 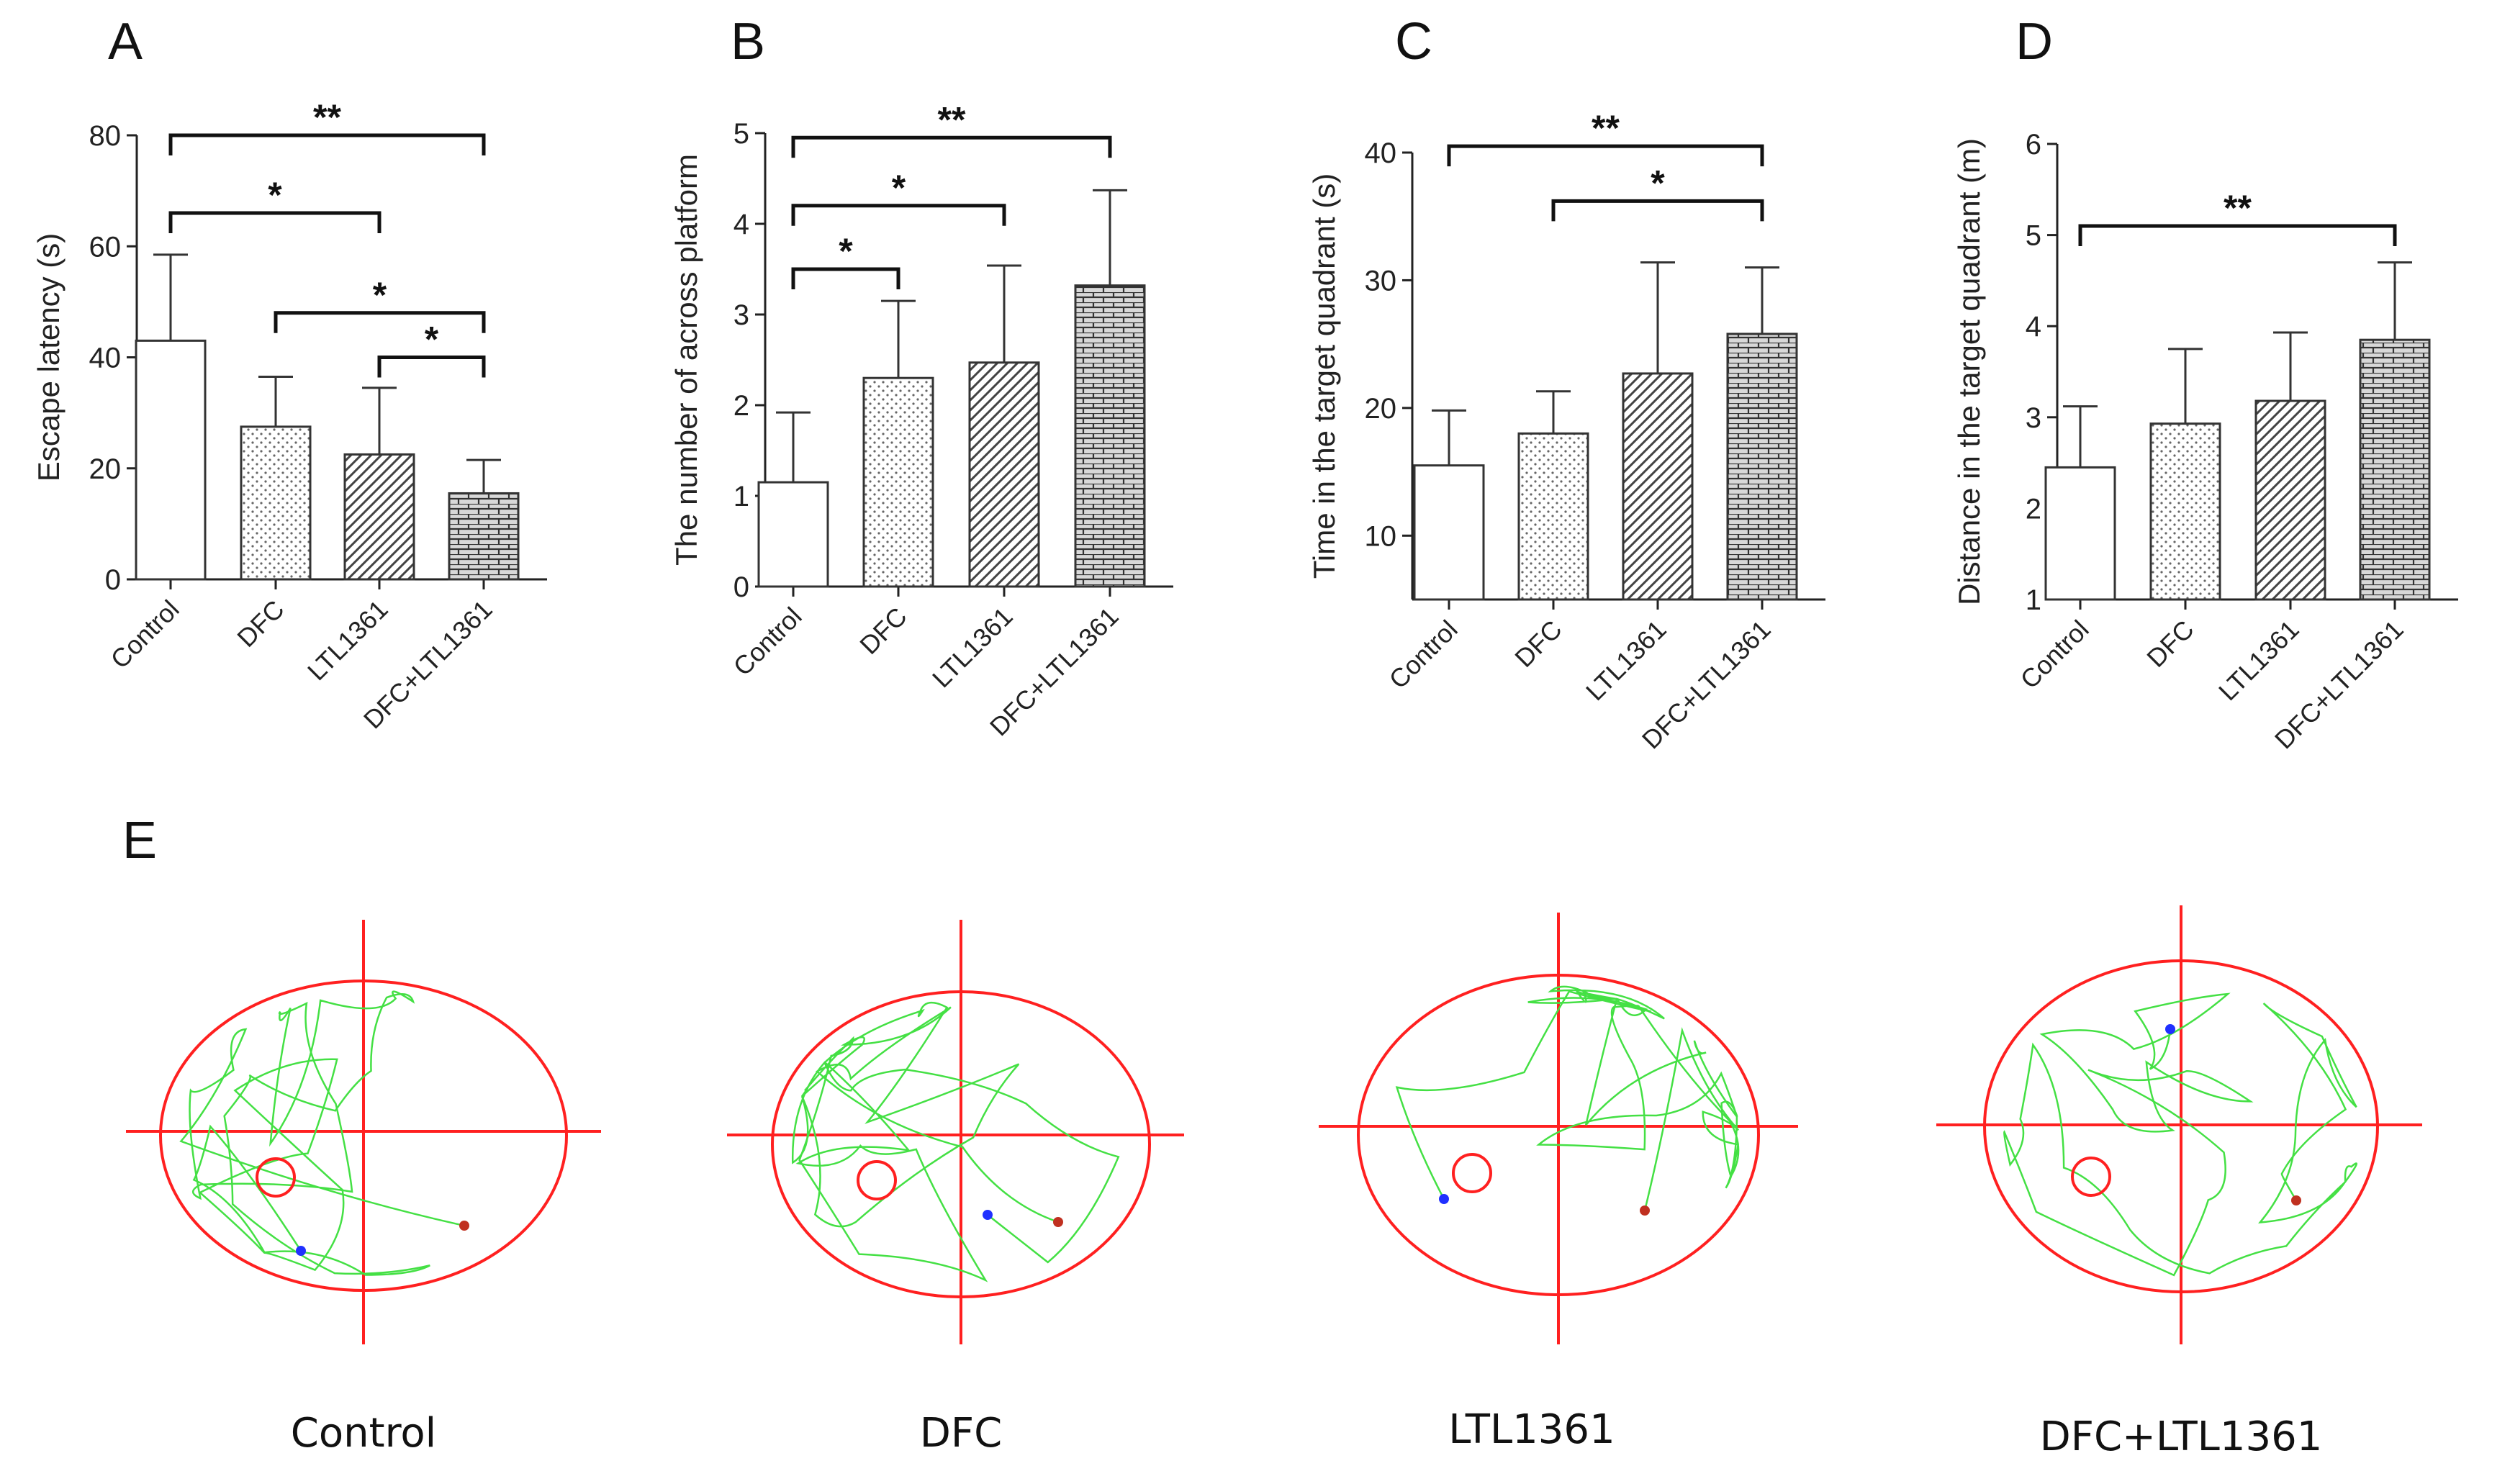 What do you see at coordinates (1324, 376) in the screenshot?
I see `y-axis-label: Time in the target quadrant (s)` at bounding box center [1324, 376].